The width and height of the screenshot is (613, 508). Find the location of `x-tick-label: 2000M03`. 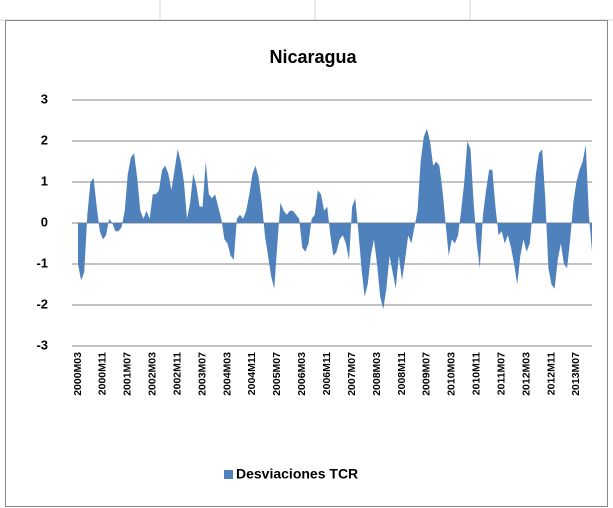

x-tick-label: 2000M03 is located at coordinates (78, 374).